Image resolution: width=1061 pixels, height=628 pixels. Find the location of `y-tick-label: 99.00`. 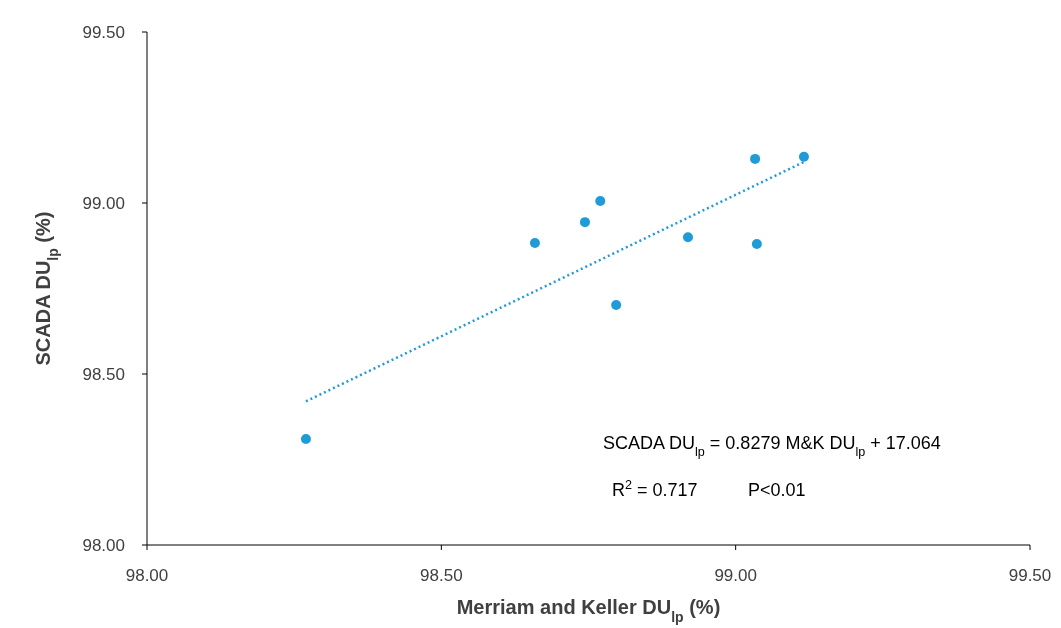

y-tick-label: 99.00 is located at coordinates (103, 203).